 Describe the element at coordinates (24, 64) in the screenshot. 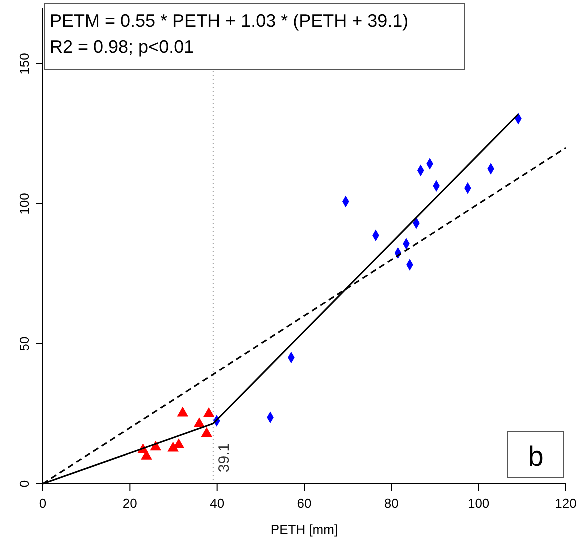

I see `y-tick-label: 150` at that location.